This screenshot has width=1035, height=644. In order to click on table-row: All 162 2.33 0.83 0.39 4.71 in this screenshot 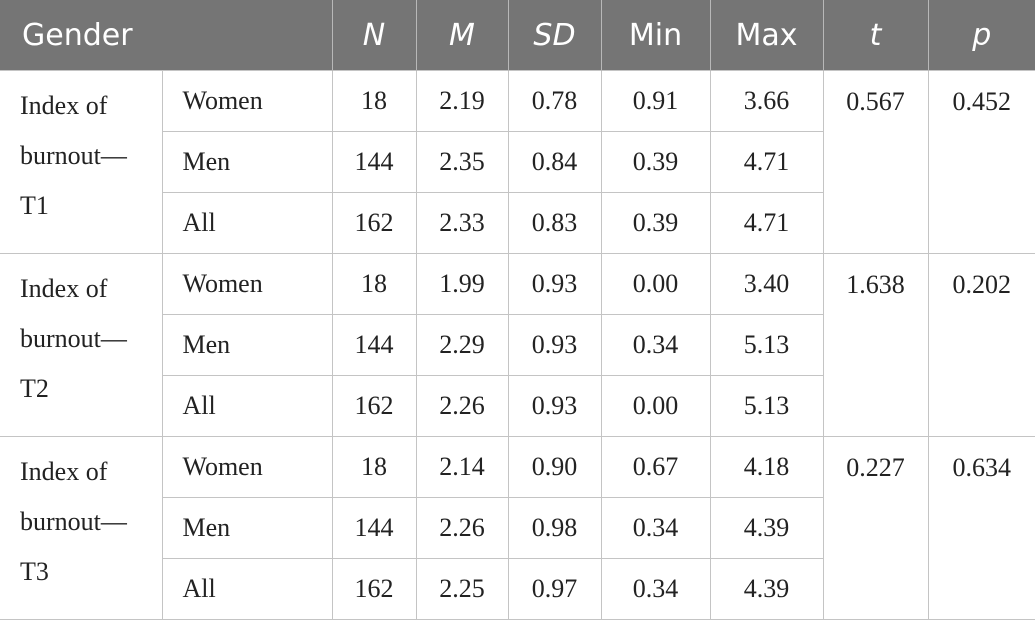, I will do `click(517, 223)`.